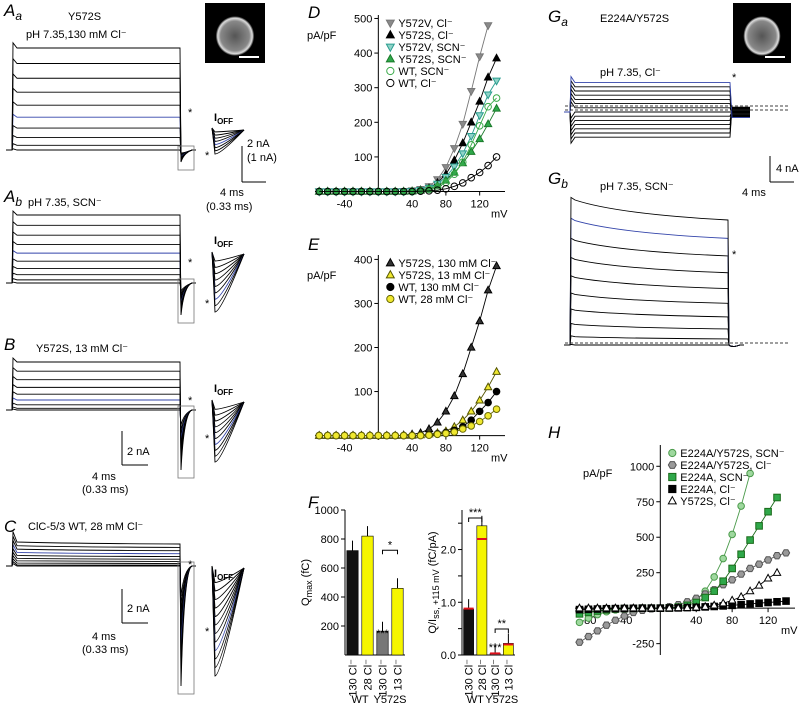 This screenshot has width=800, height=703. I want to click on y-label-unit: (fC), so click(306, 569).